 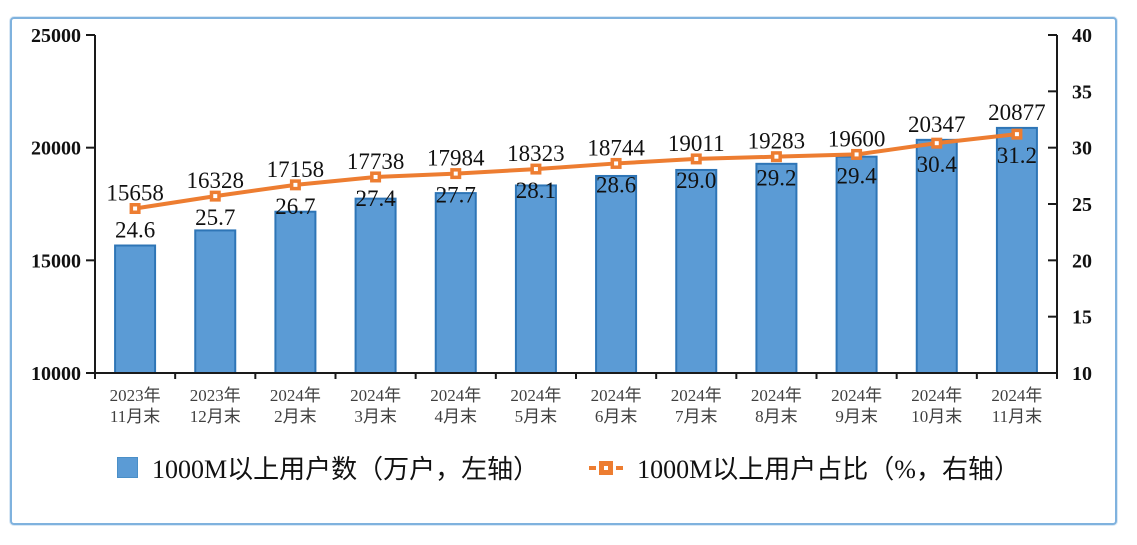 I want to click on x-axis-label-line2: 6月末, so click(x=616, y=416).